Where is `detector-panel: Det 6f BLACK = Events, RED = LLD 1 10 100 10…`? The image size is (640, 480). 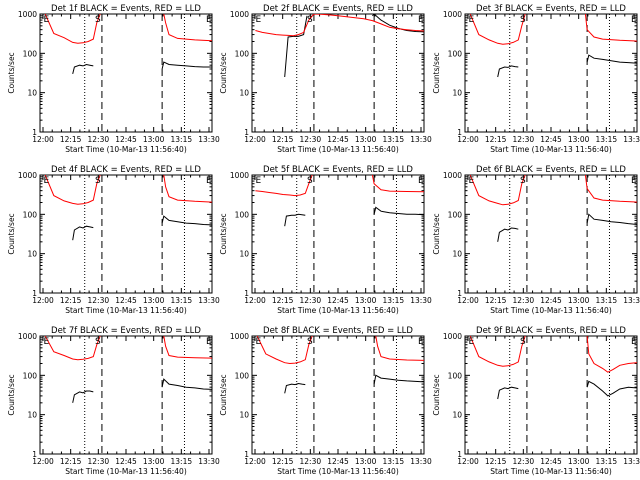
detector-panel: Det 6f BLACK = Events, RED = LLD 1 10 100 10… is located at coordinates (536, 240).